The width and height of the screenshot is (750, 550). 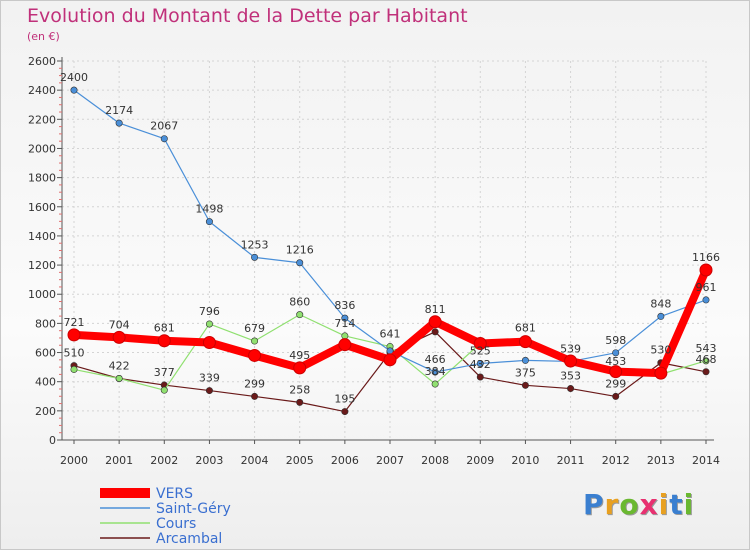 What do you see at coordinates (300, 460) in the screenshot?
I see `x-tick-label: 2005` at bounding box center [300, 460].